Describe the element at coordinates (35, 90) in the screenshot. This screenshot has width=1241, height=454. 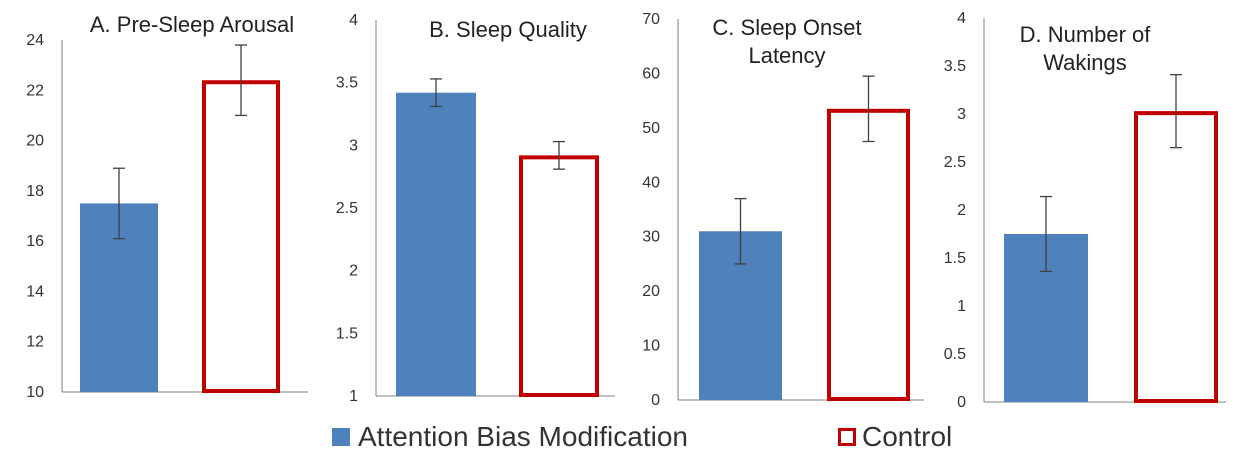
I see `y-tick-label: 22` at that location.